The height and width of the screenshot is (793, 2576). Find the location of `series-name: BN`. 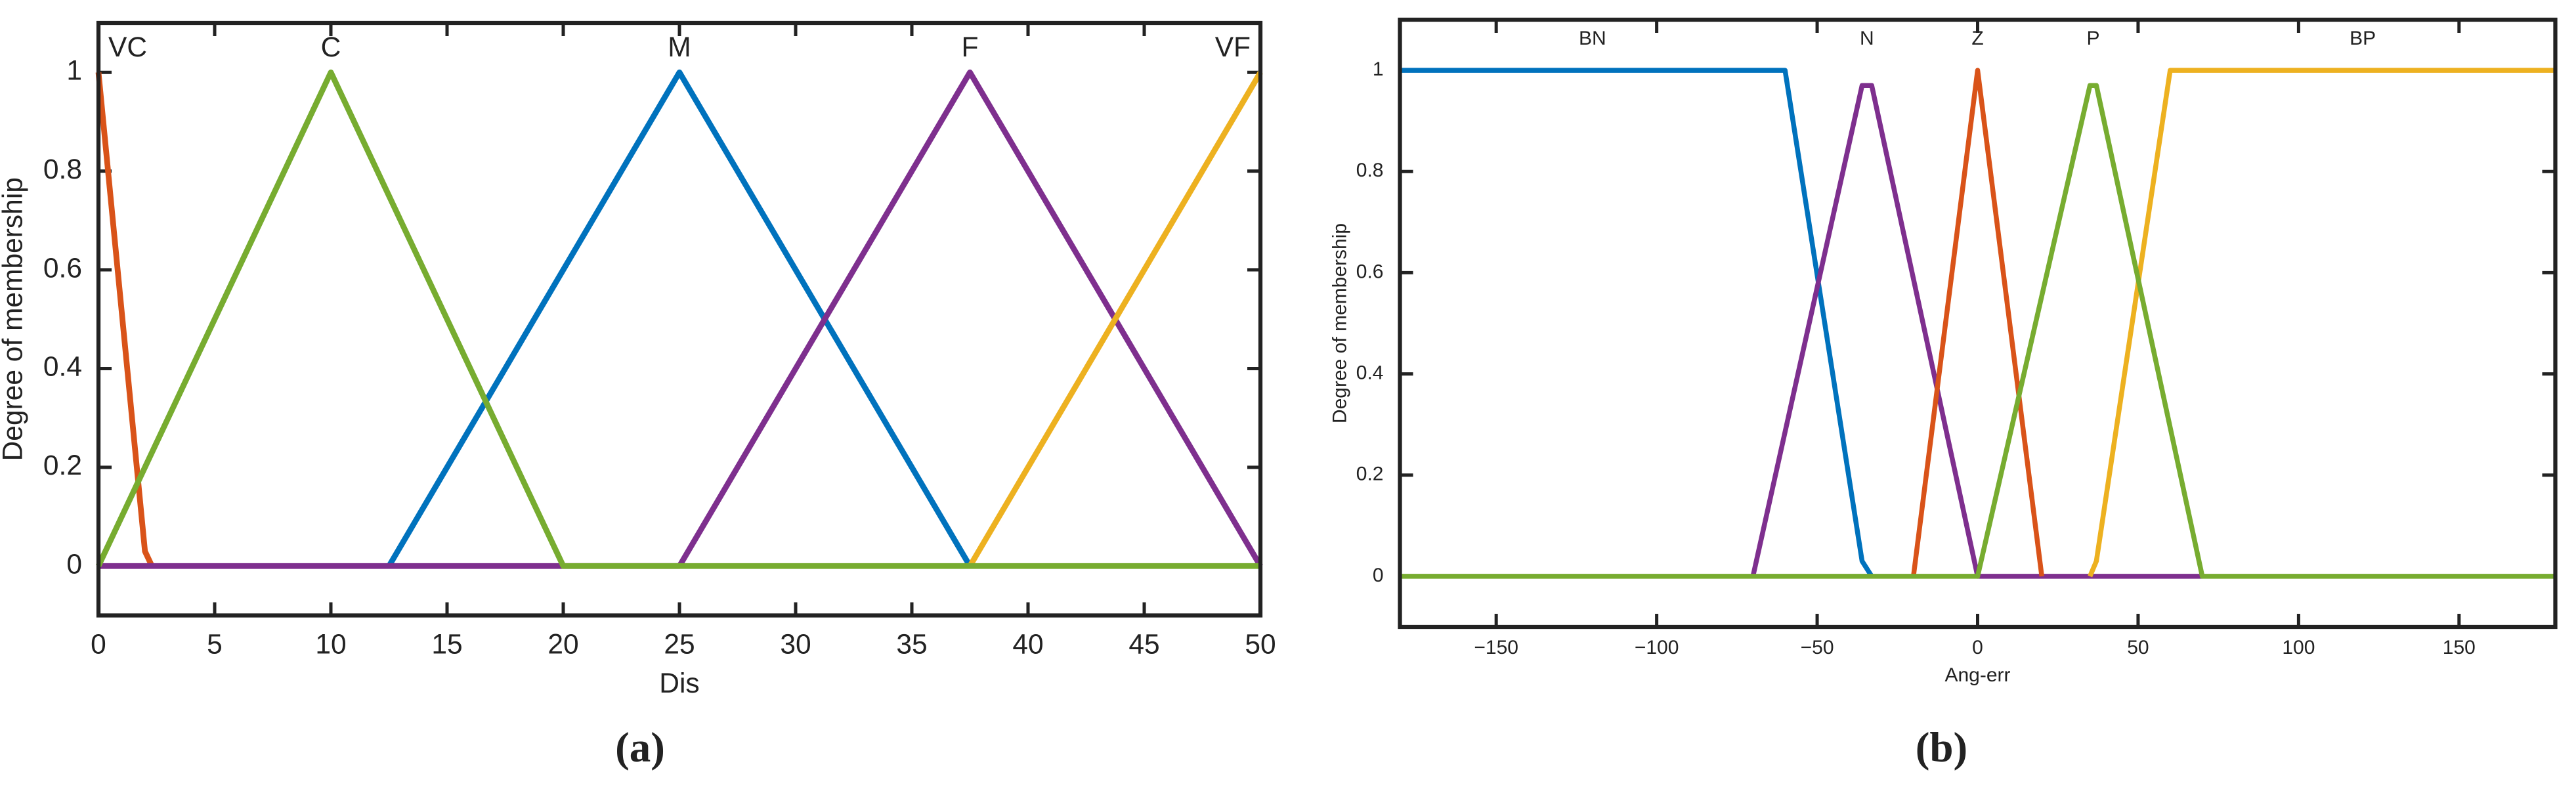

series-name: BN is located at coordinates (1592, 38).